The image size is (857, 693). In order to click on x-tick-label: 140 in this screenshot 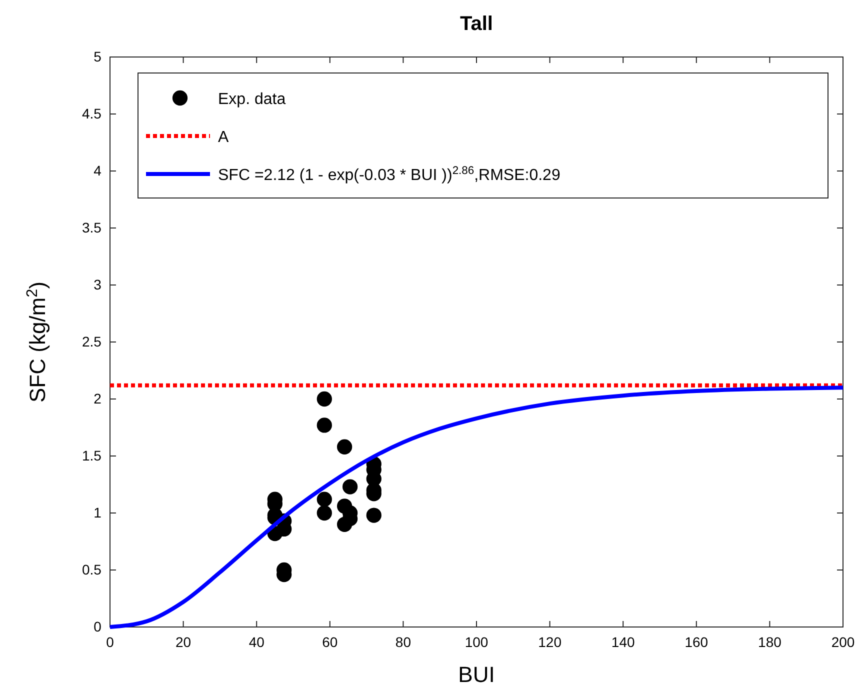, I will do `click(623, 642)`.